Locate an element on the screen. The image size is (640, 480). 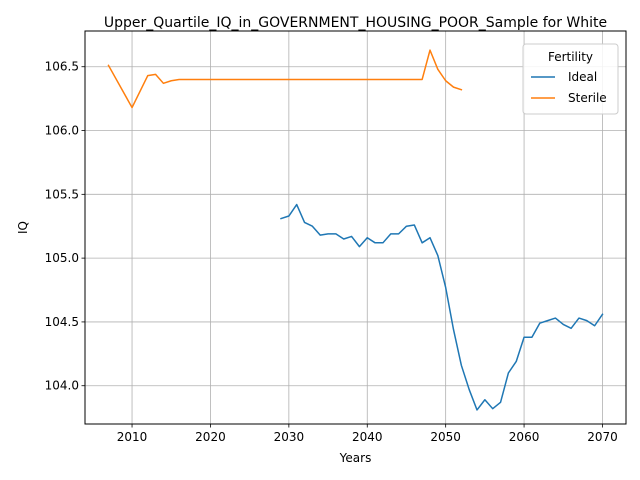
y-tick-label: 105.0 is located at coordinates (62, 258).